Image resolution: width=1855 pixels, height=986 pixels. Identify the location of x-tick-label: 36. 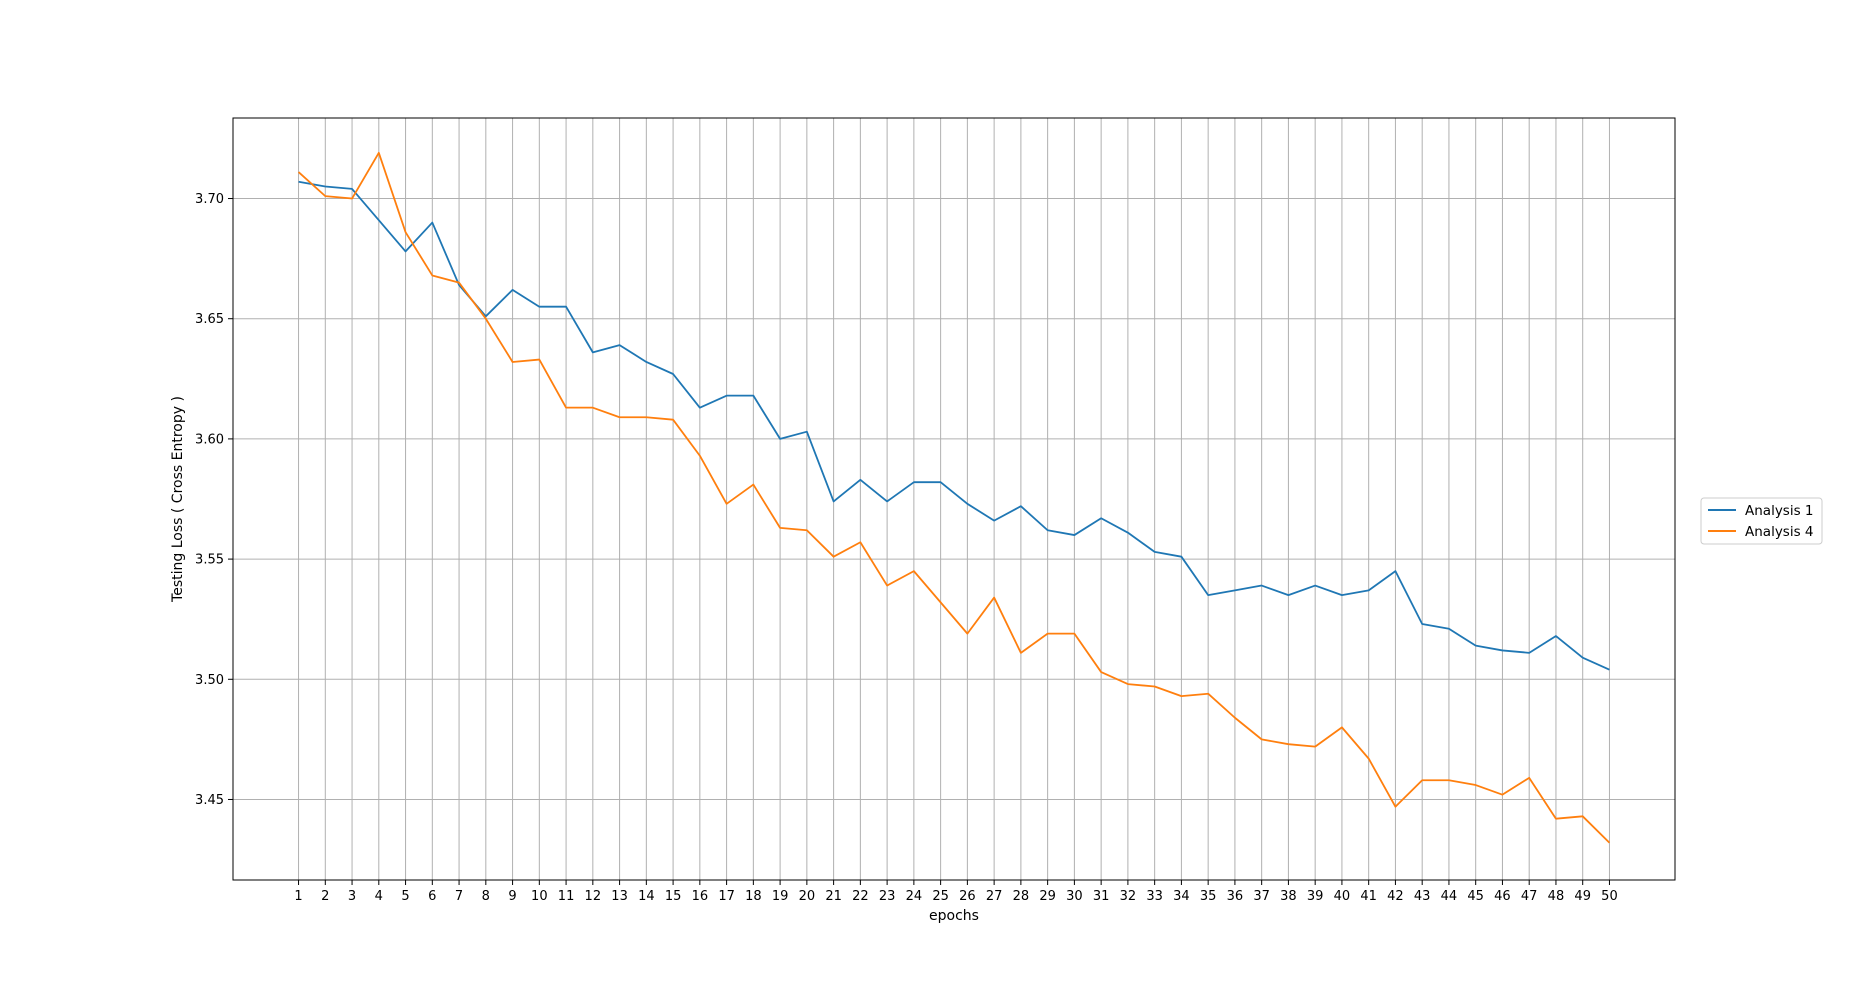
(1235, 896).